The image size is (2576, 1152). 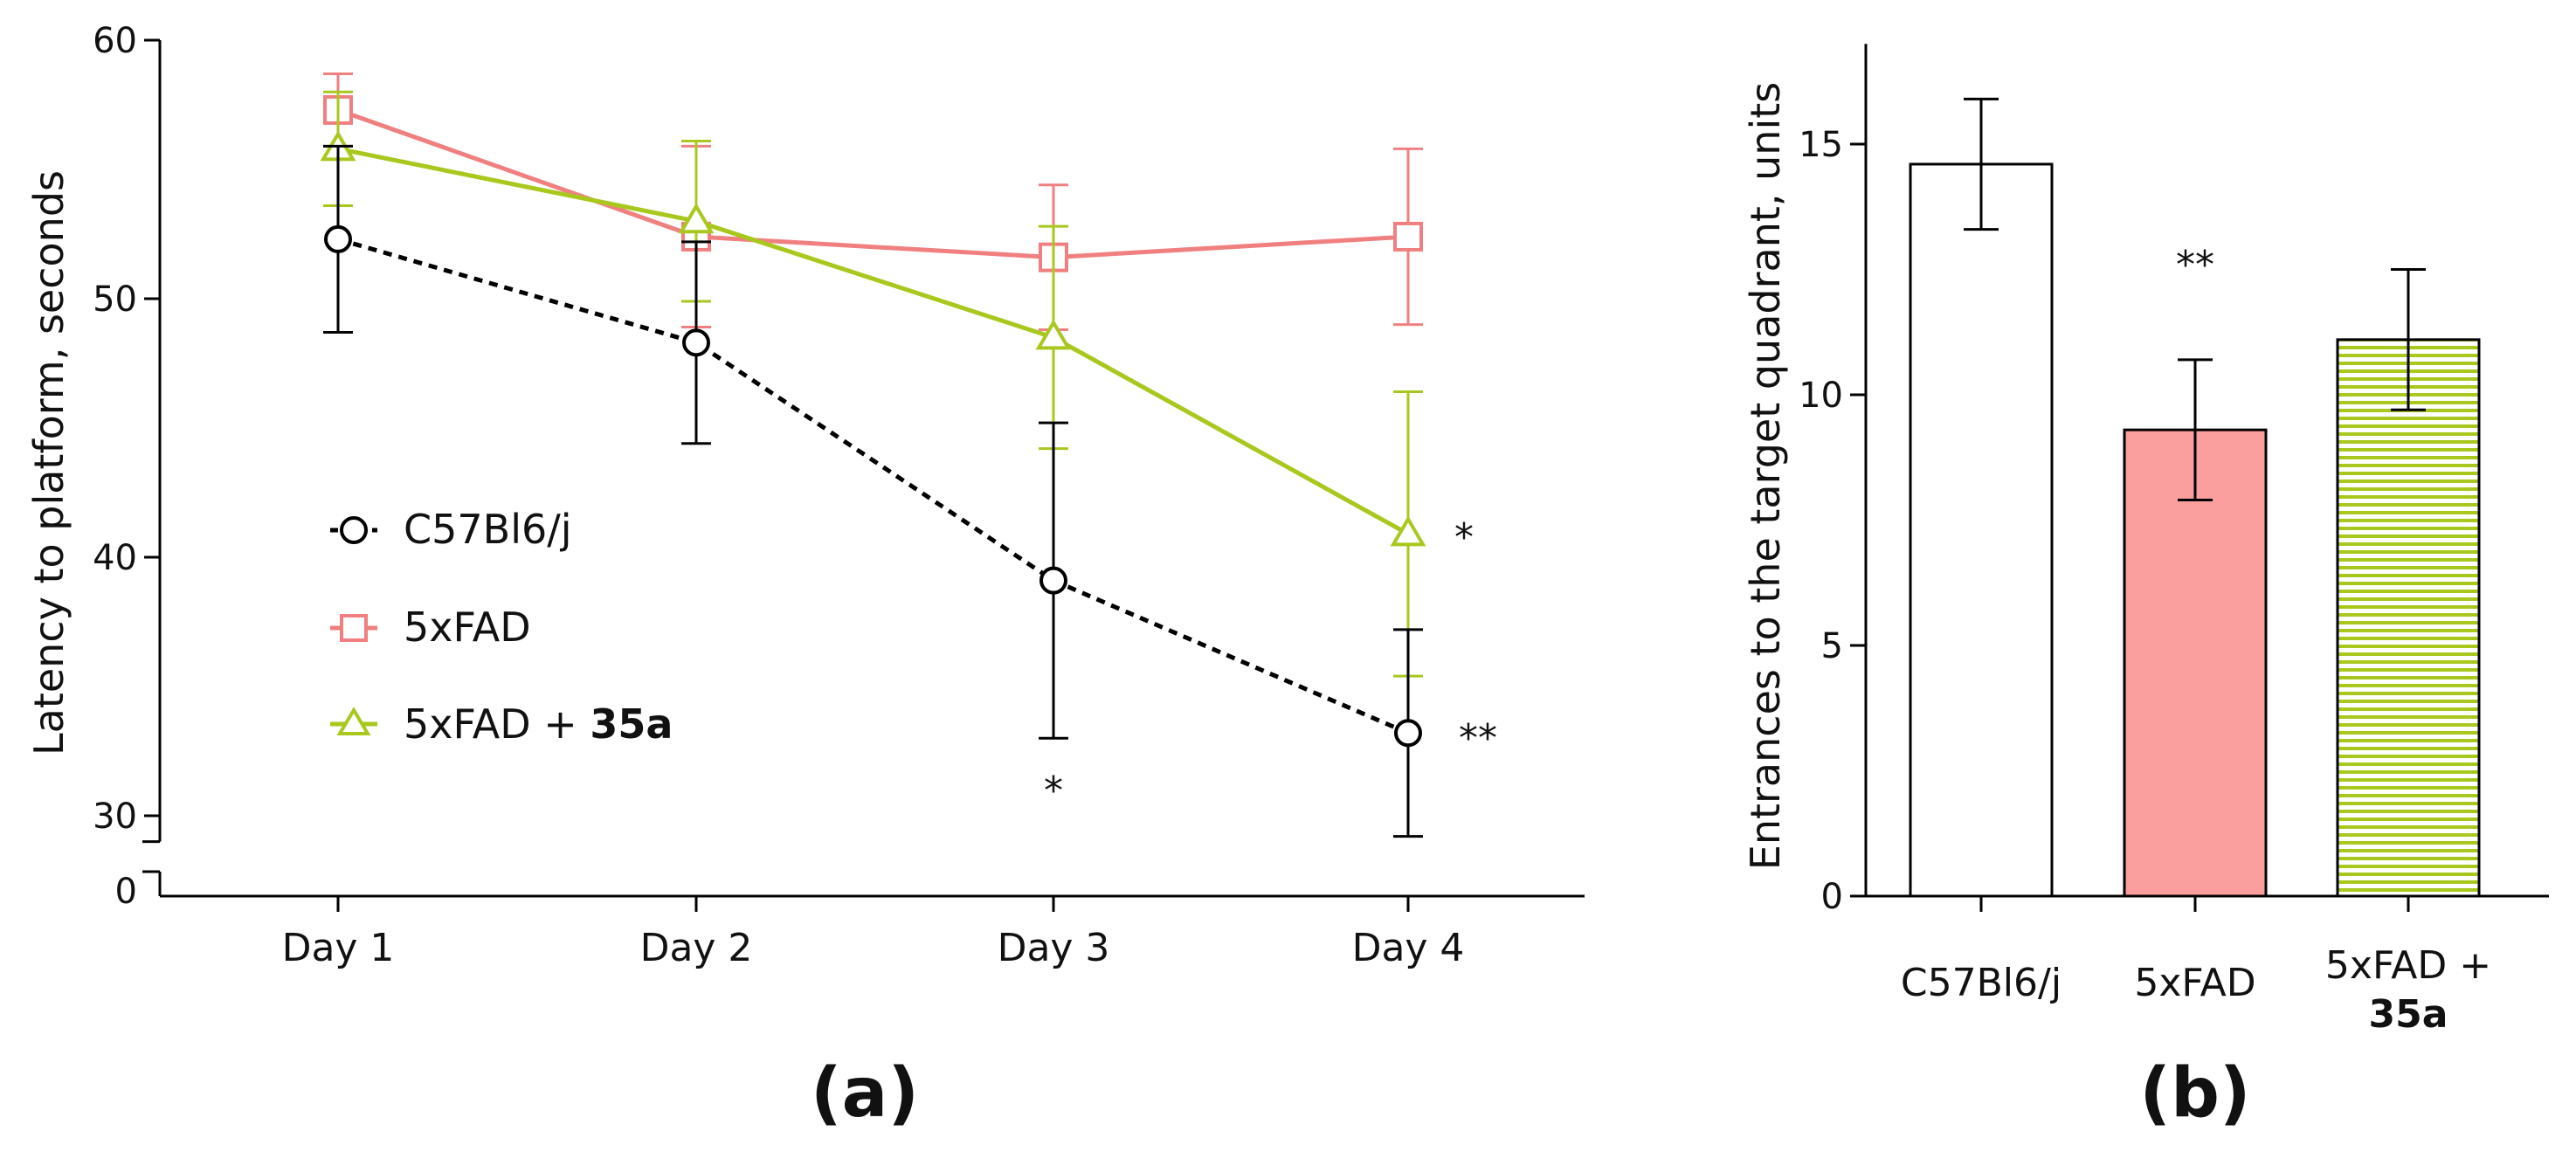 I want to click on bar-category-label: 5xFAD, so click(x=2194, y=983).